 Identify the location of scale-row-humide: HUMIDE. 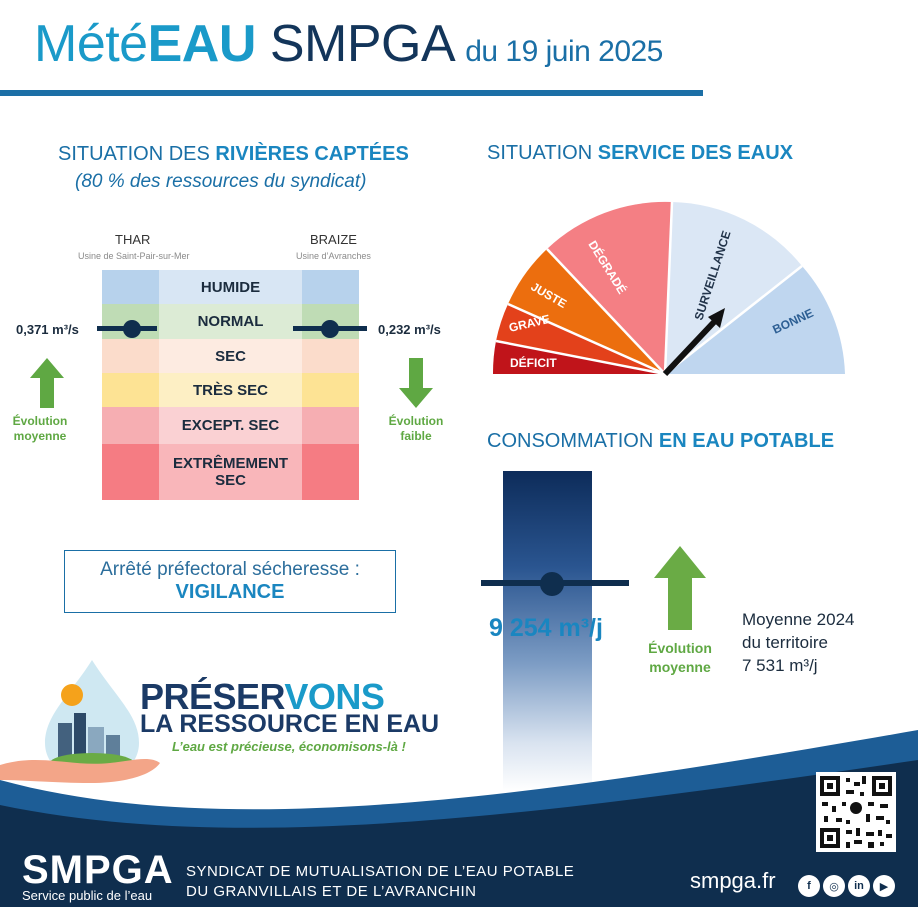
(230, 287).